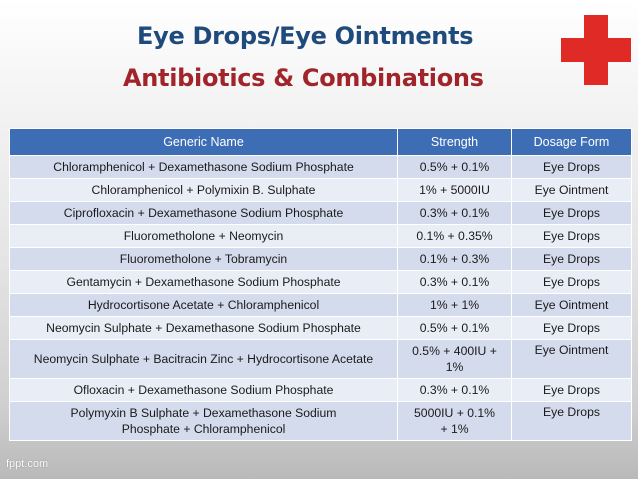 The image size is (638, 479). What do you see at coordinates (203, 305) in the screenshot?
I see `cell-generic-name: Hydrocortisone Acetate + Chloramphenicol` at bounding box center [203, 305].